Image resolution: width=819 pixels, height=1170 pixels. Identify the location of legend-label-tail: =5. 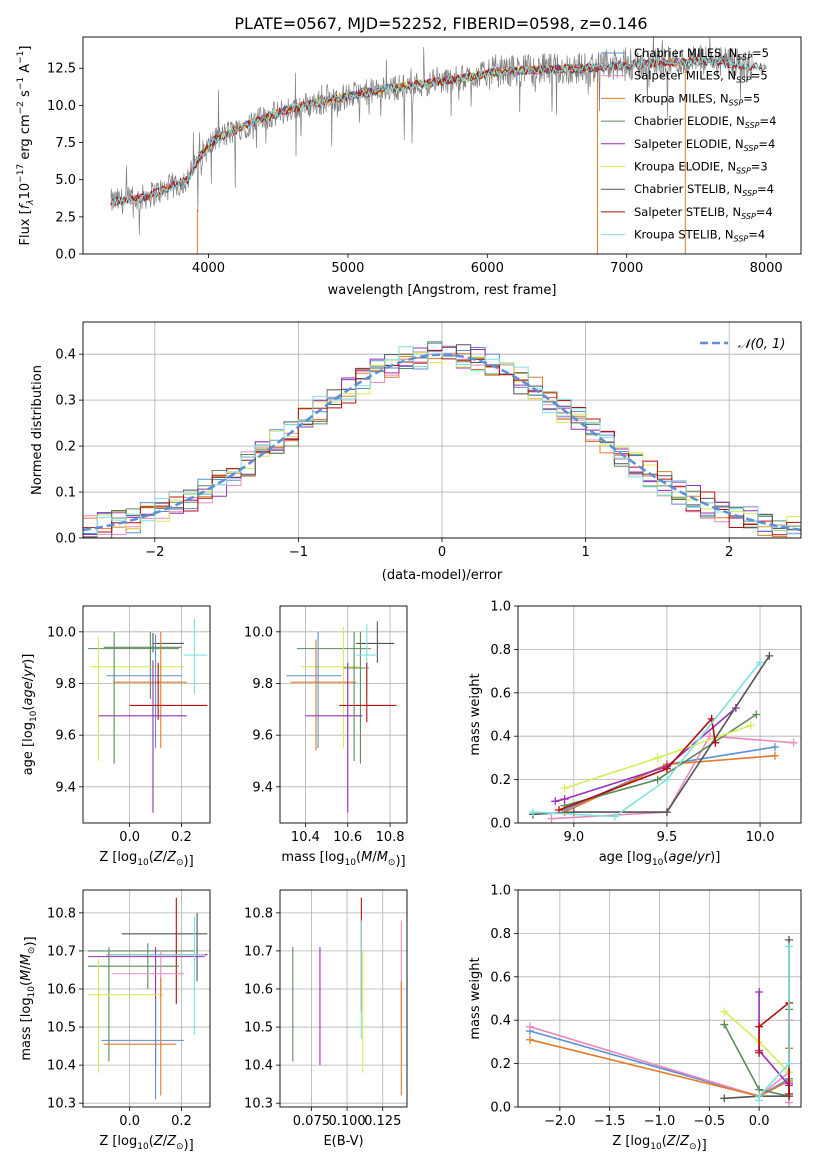
(759, 76).